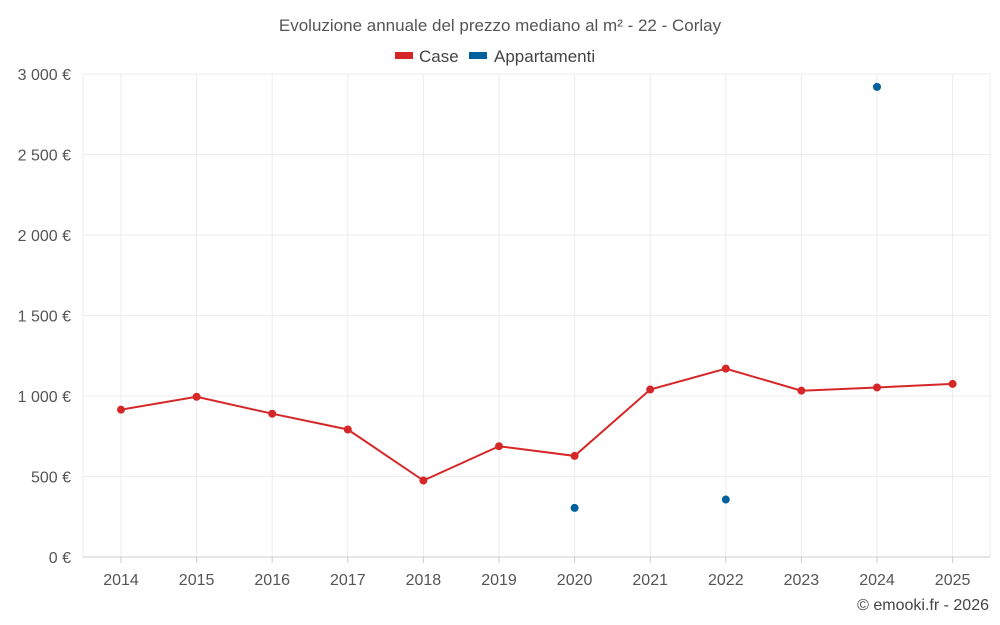 The height and width of the screenshot is (625, 1000). What do you see at coordinates (575, 580) in the screenshot?
I see `x-tick-label: 2020` at bounding box center [575, 580].